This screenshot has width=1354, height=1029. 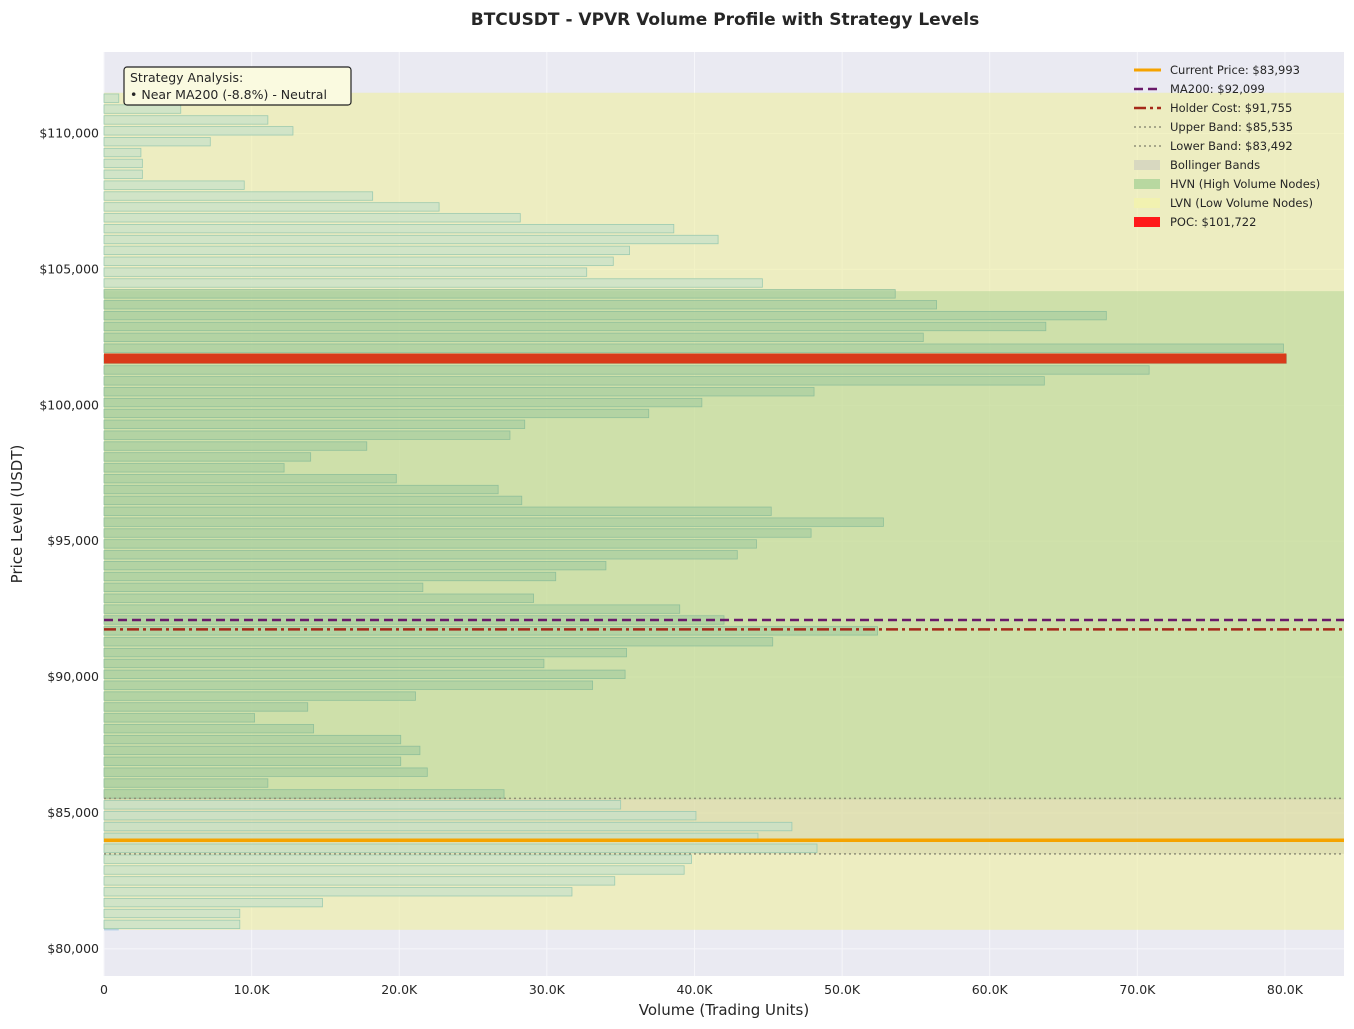 What do you see at coordinates (547, 989) in the screenshot?
I see `x-tick-label: 30.0K` at bounding box center [547, 989].